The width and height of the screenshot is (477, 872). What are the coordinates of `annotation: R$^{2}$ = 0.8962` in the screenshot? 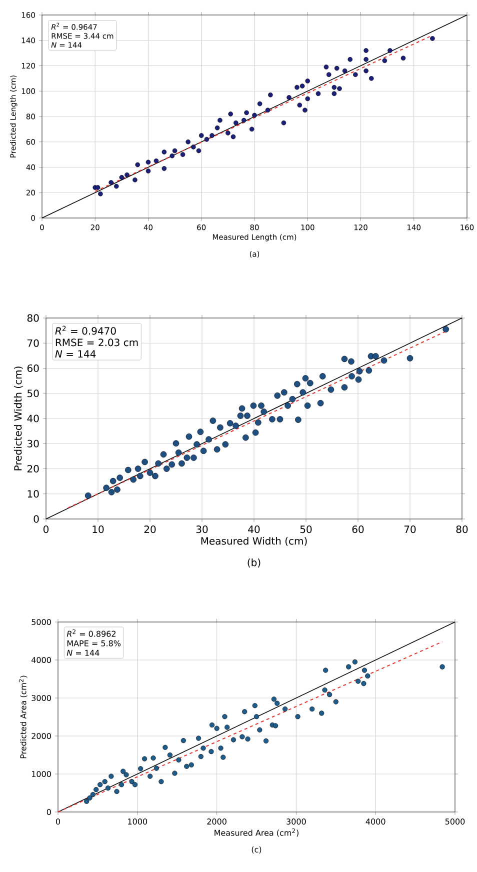 It's located at (91, 633).